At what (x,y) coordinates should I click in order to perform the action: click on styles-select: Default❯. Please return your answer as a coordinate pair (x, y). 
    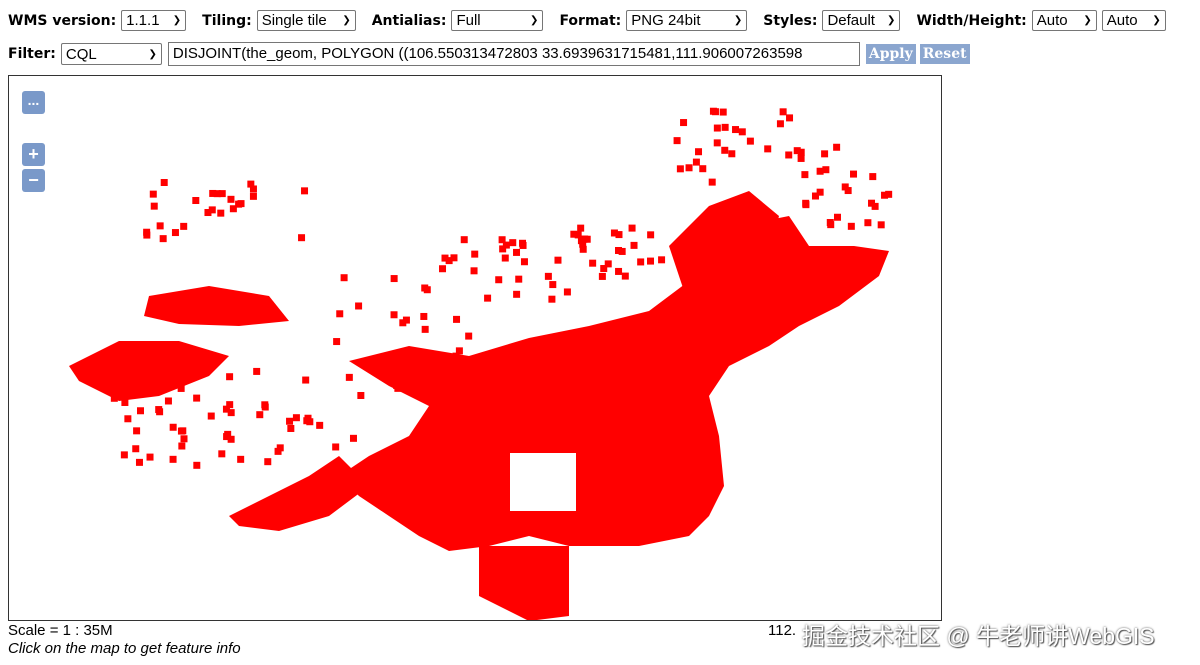
    Looking at the image, I should click on (861, 20).